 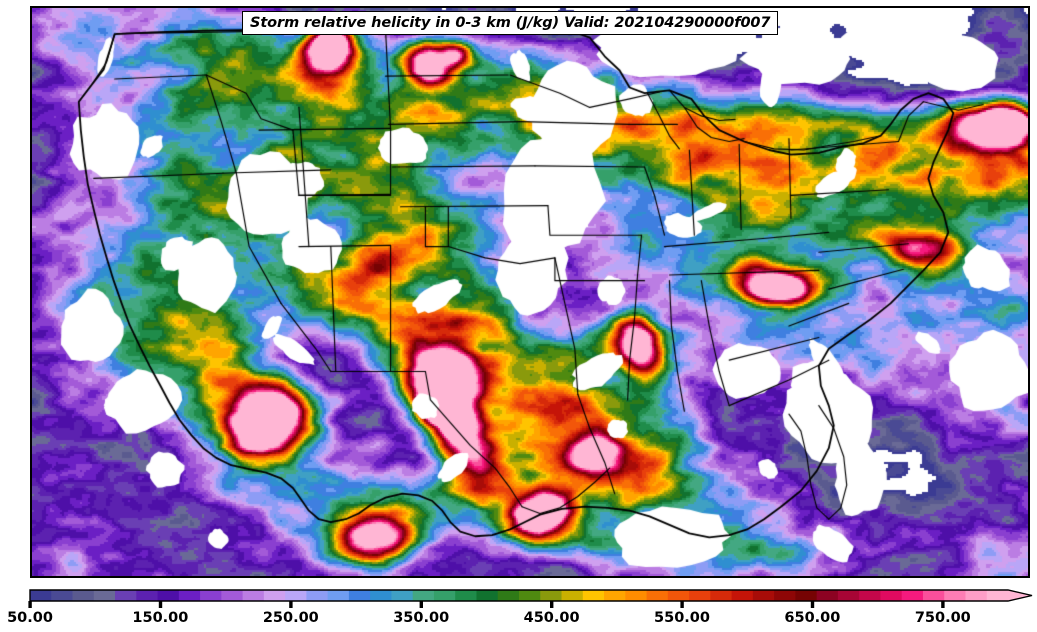 What do you see at coordinates (30, 618) in the screenshot?
I see `colorbar-tick-label: 50.00` at bounding box center [30, 618].